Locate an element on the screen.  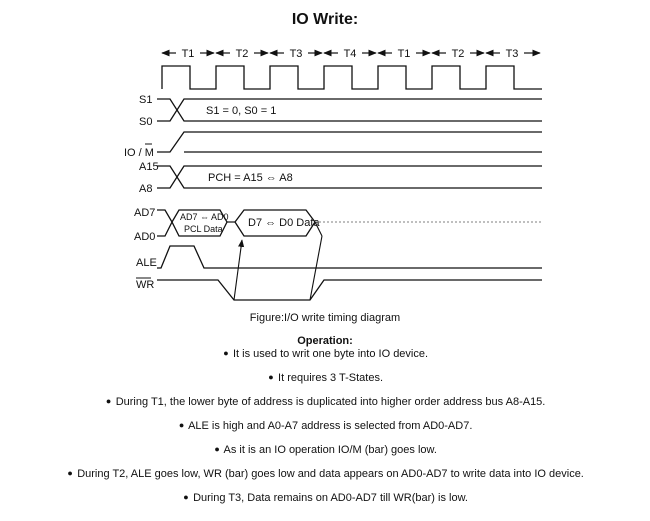
signal-label-s1: S1 is located at coordinates (145, 100).